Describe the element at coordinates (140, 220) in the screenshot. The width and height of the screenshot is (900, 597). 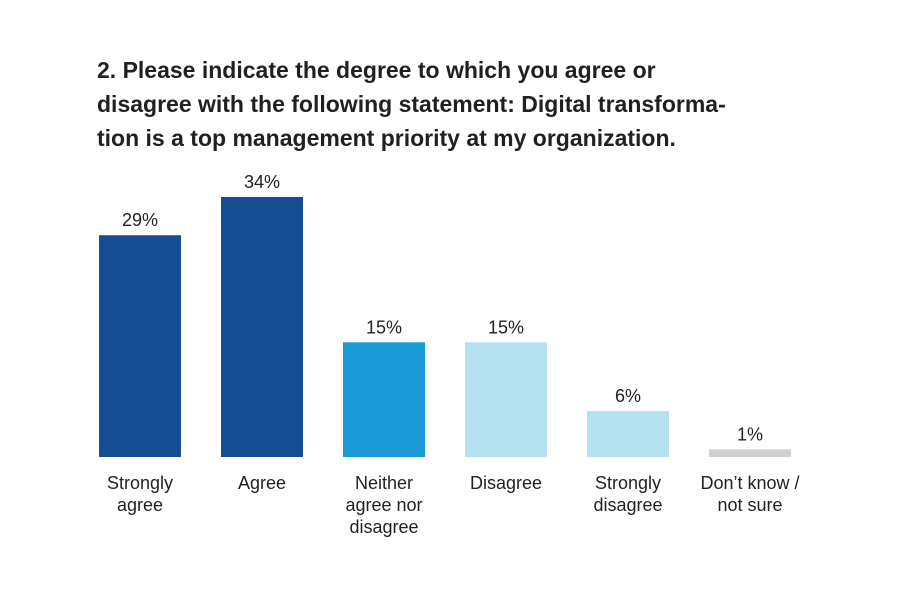
I see `value-label: 29%` at that location.